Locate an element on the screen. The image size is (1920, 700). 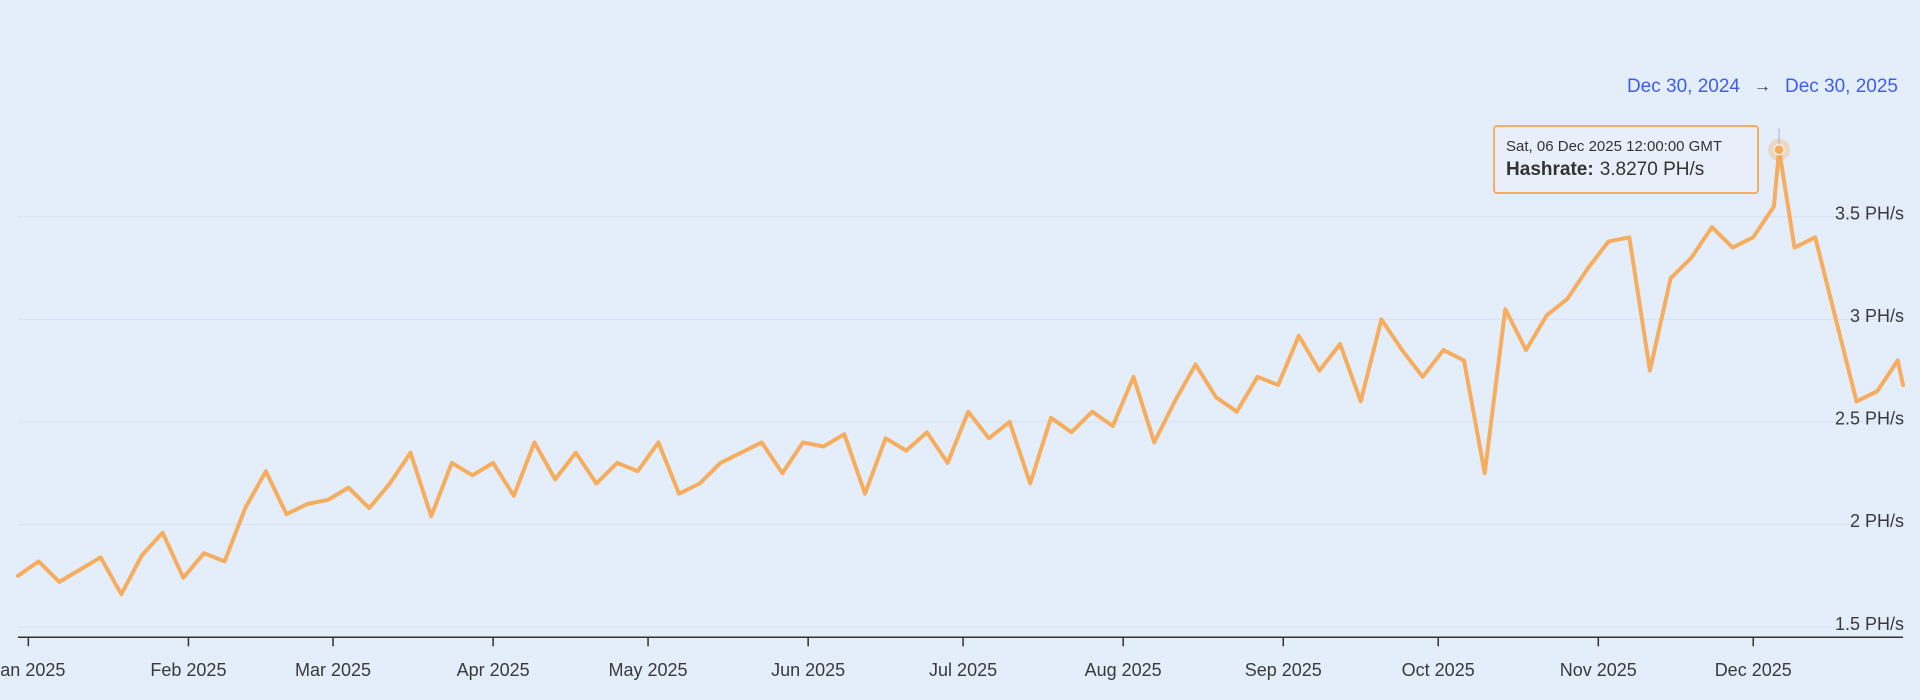
tooltip-date: Sat, 06 Dec 2025 12:00:00 GMT is located at coordinates (1614, 146).